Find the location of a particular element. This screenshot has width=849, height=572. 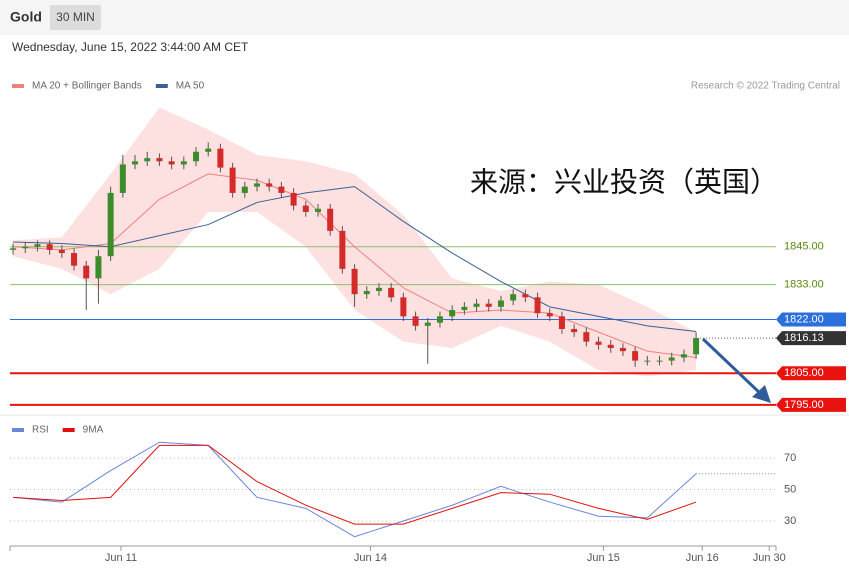

y-tick-label: 30 is located at coordinates (790, 521).